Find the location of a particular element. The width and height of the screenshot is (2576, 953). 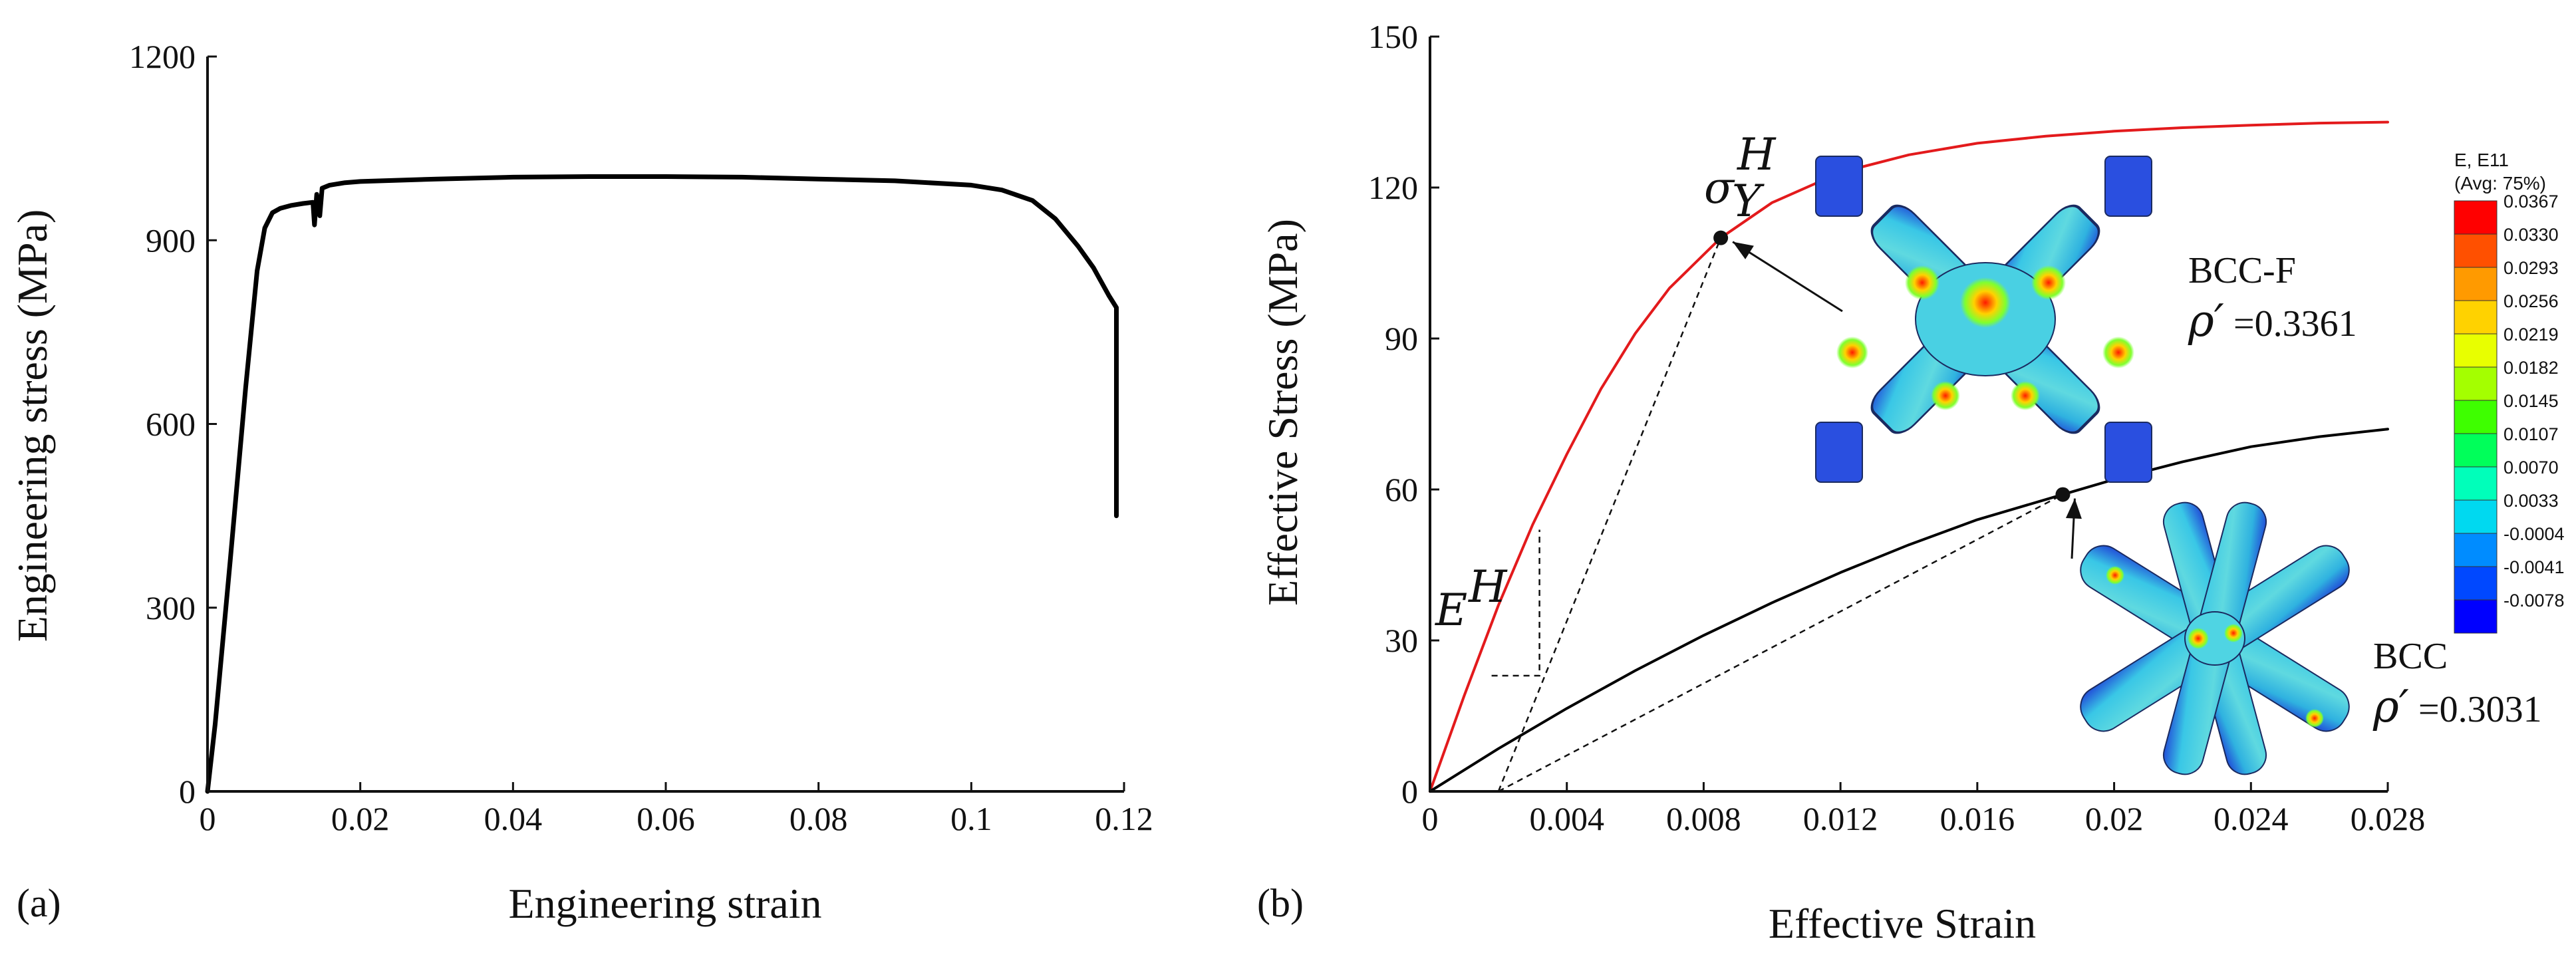

b-x-tick-label: 0.028 is located at coordinates (2388, 818).